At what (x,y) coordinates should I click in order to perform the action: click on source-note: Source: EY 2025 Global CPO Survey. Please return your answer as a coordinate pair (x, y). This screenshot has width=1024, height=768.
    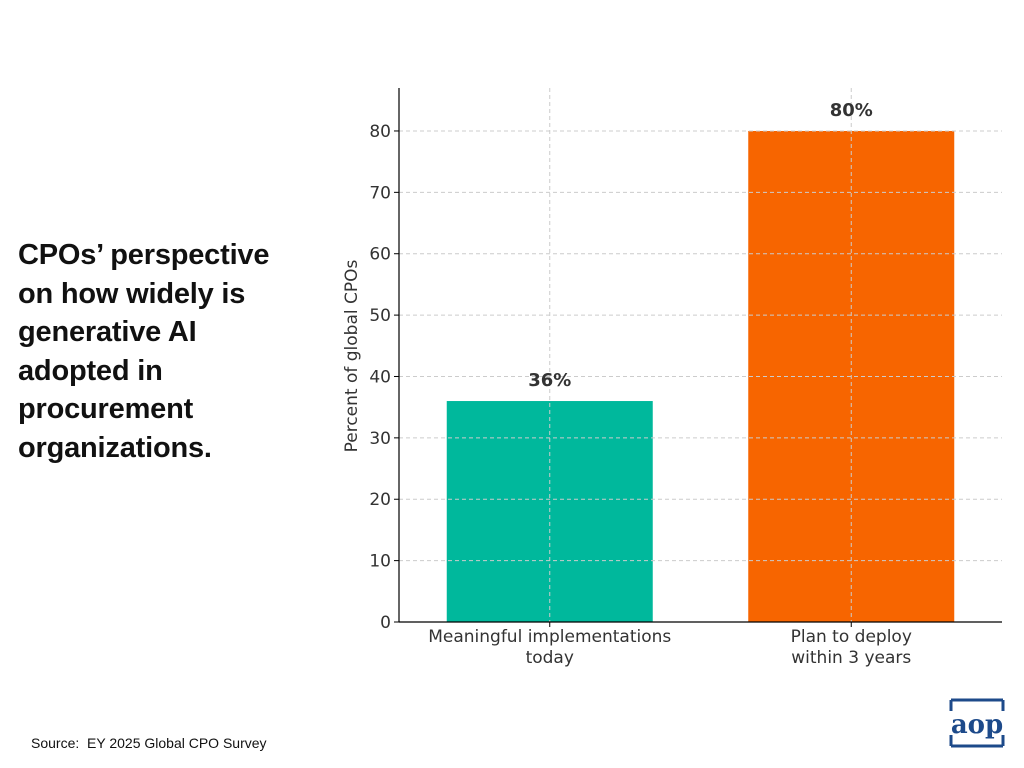
    Looking at the image, I should click on (149, 743).